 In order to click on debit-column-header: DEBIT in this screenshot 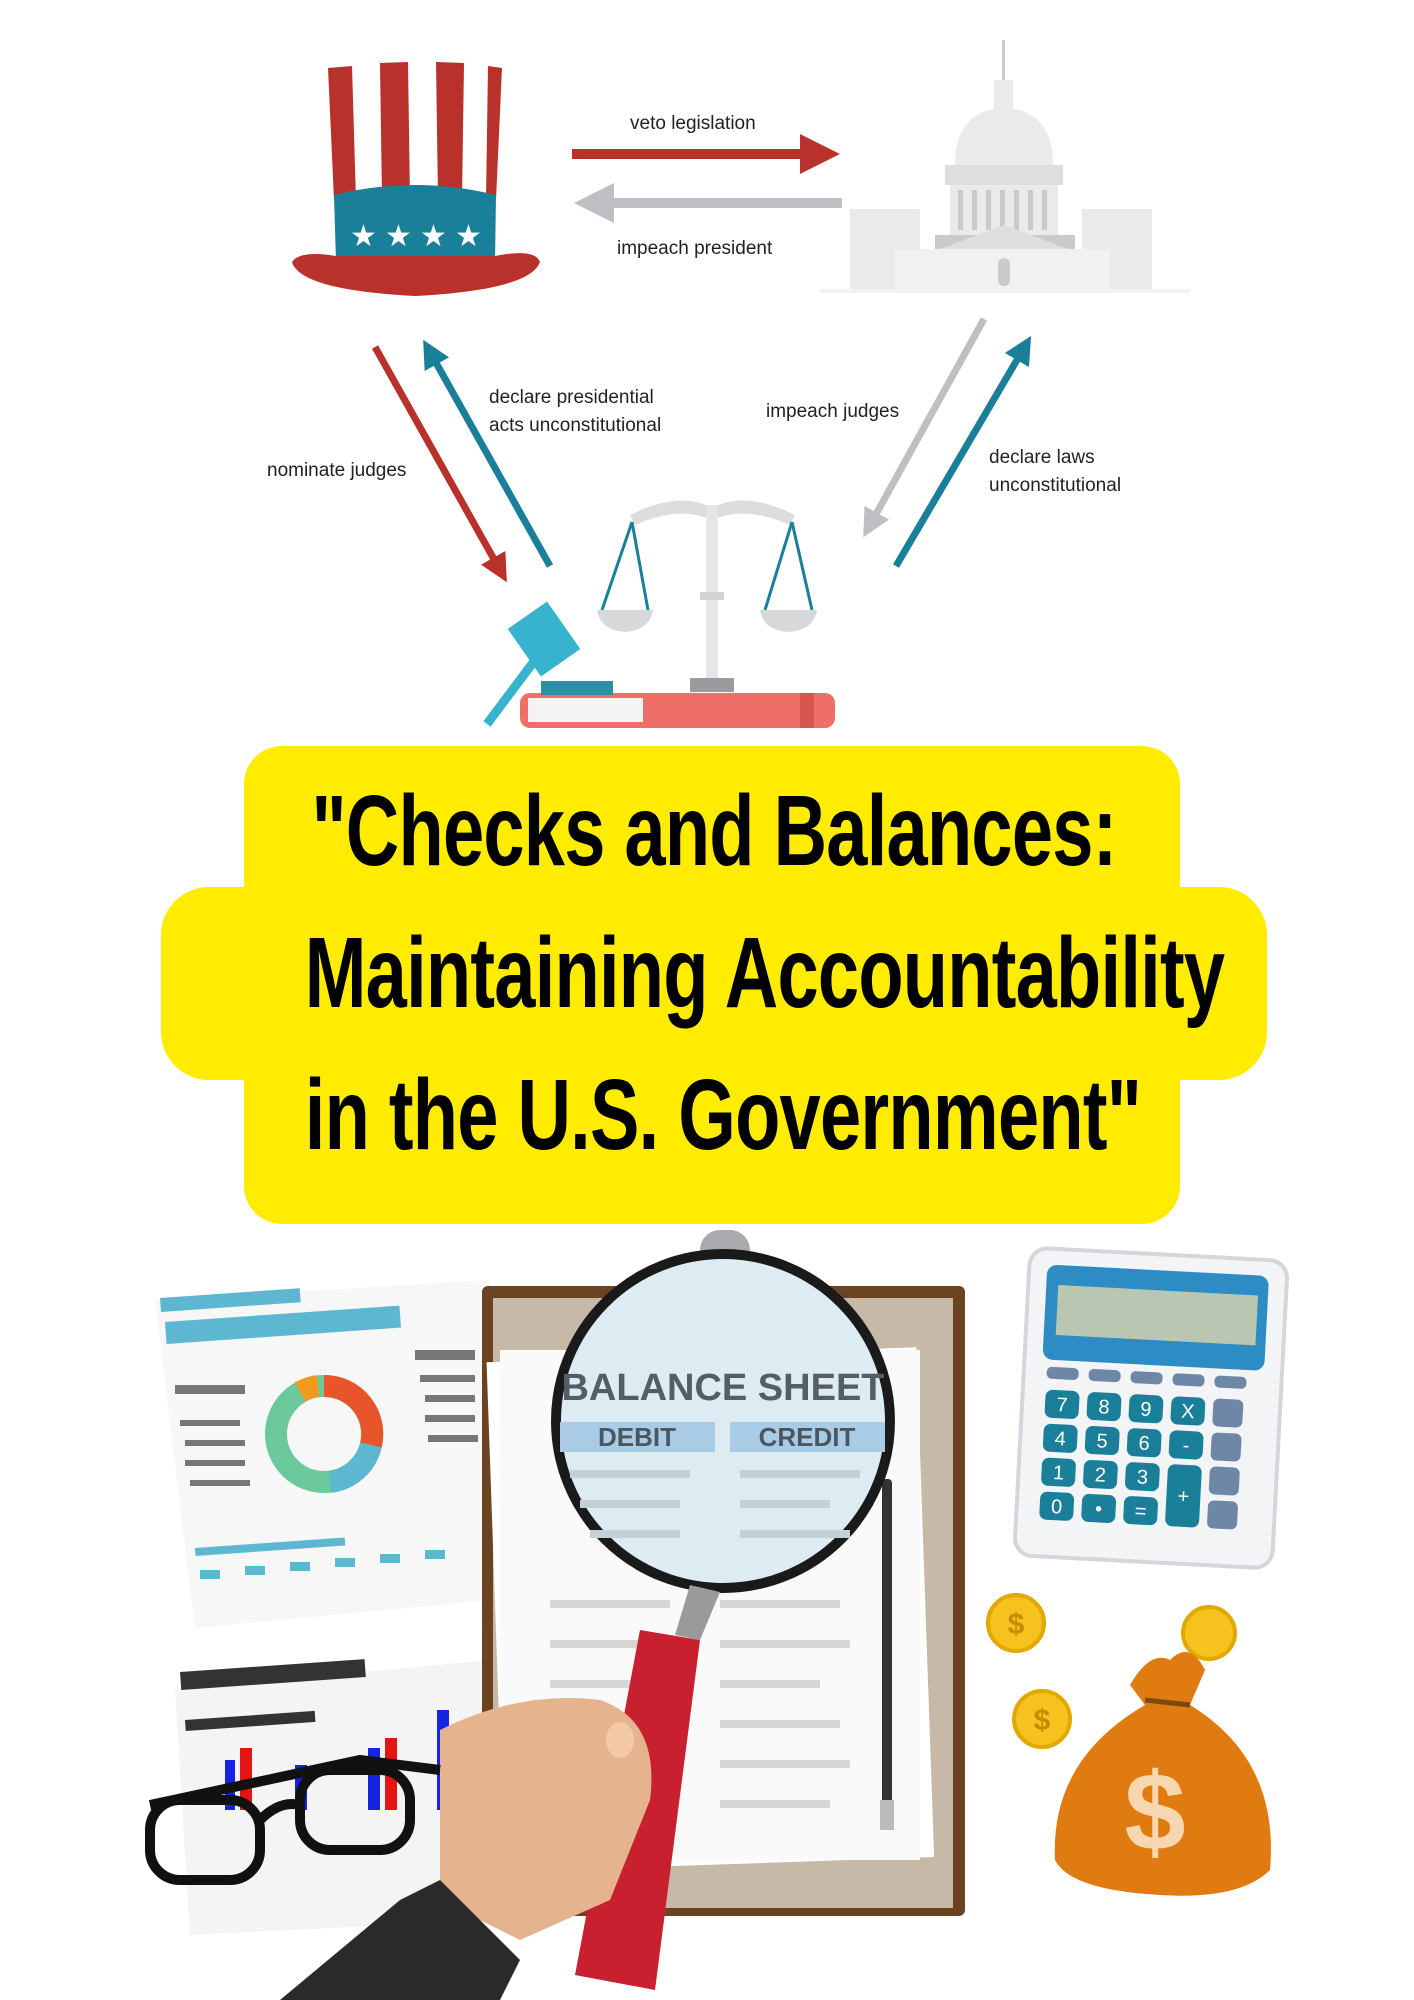, I will do `click(637, 1437)`.